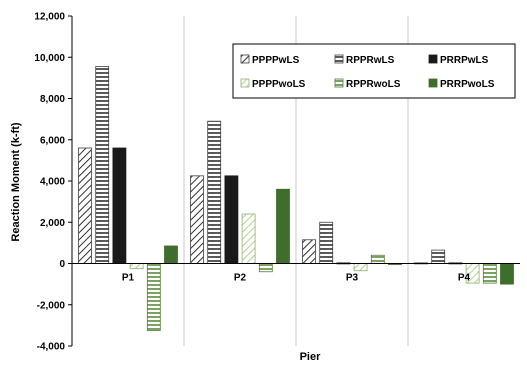 This screenshot has height=366, width=527. I want to click on bar-PRRPwoLS-P2, so click(283, 226).